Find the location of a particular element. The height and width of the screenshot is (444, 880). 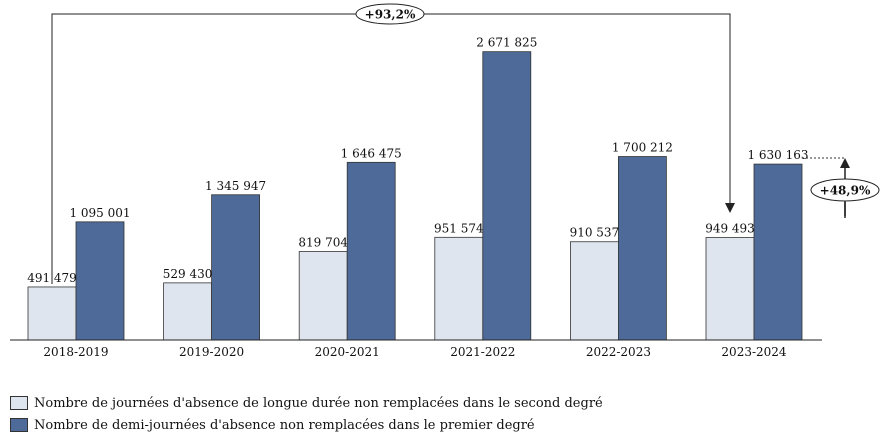

bar-s0-2023-2024 is located at coordinates (730, 289).